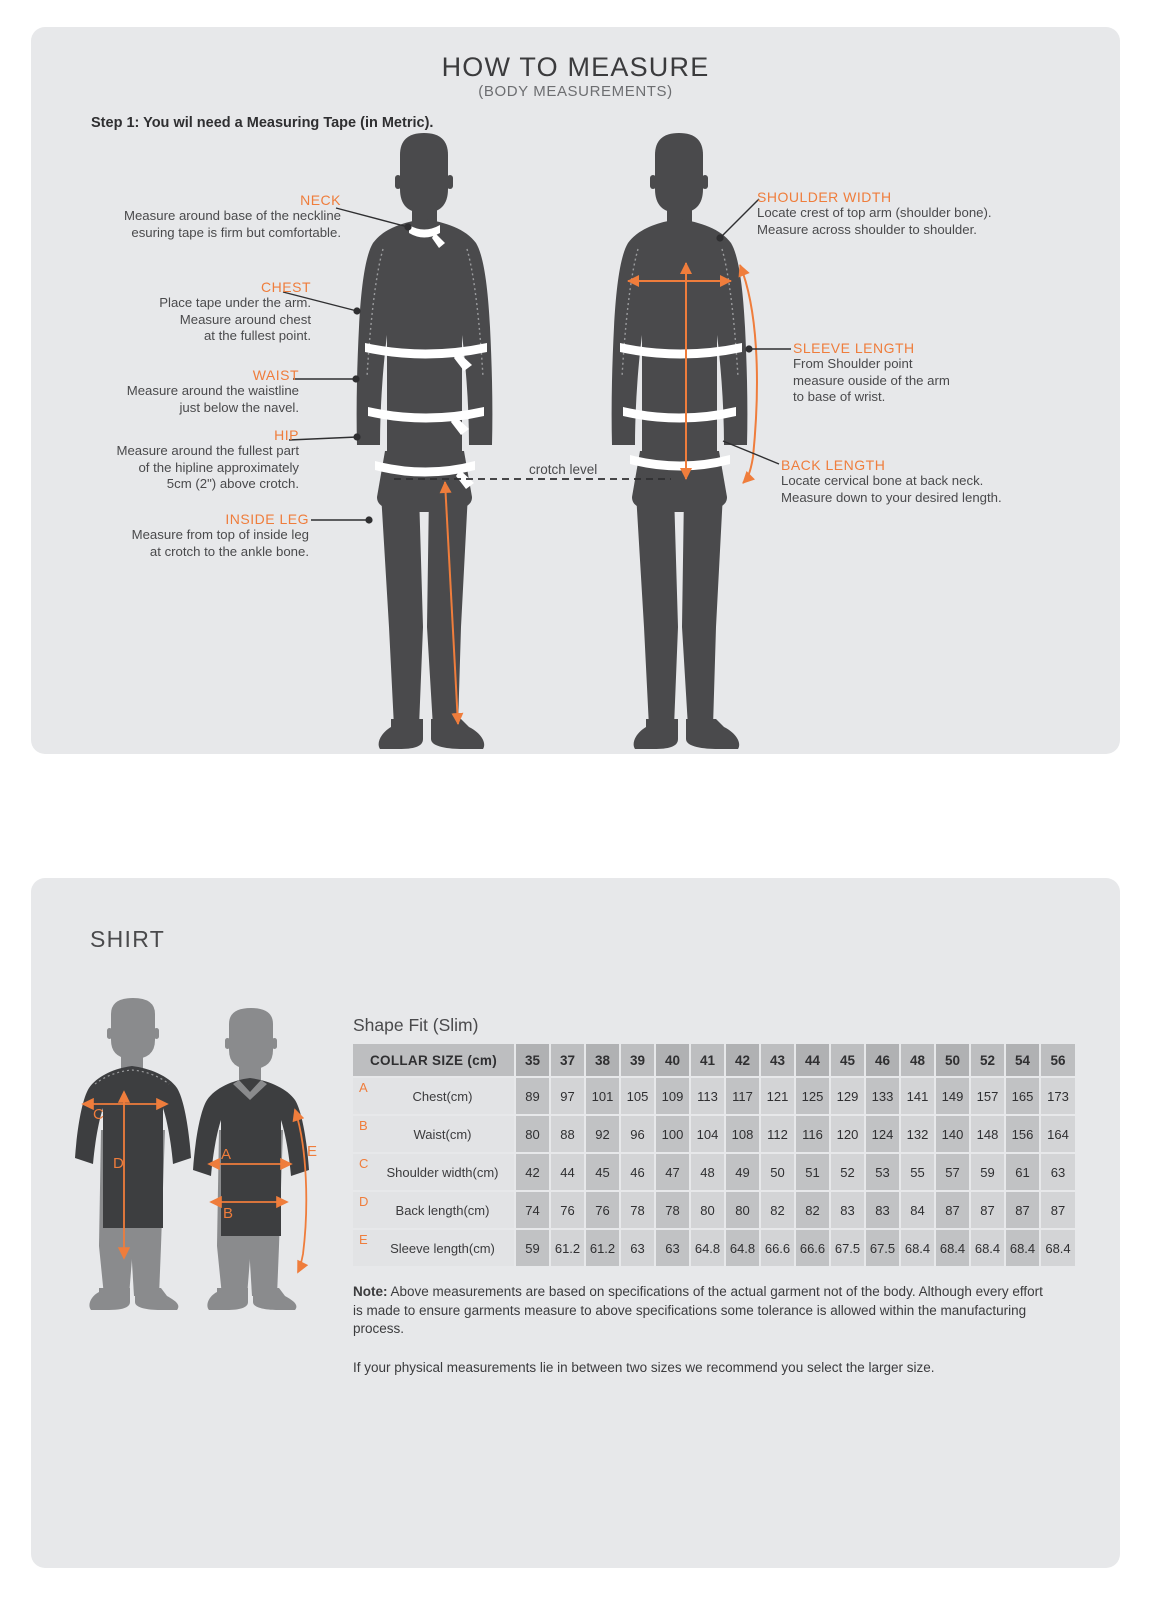  I want to click on collar-size-header: COLLAR SIZE (cm), so click(434, 1061).